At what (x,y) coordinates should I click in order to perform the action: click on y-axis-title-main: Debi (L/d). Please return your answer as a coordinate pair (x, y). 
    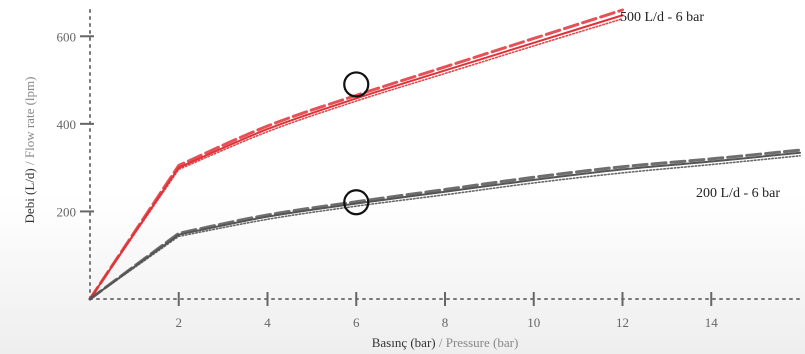
    Looking at the image, I should click on (29, 195).